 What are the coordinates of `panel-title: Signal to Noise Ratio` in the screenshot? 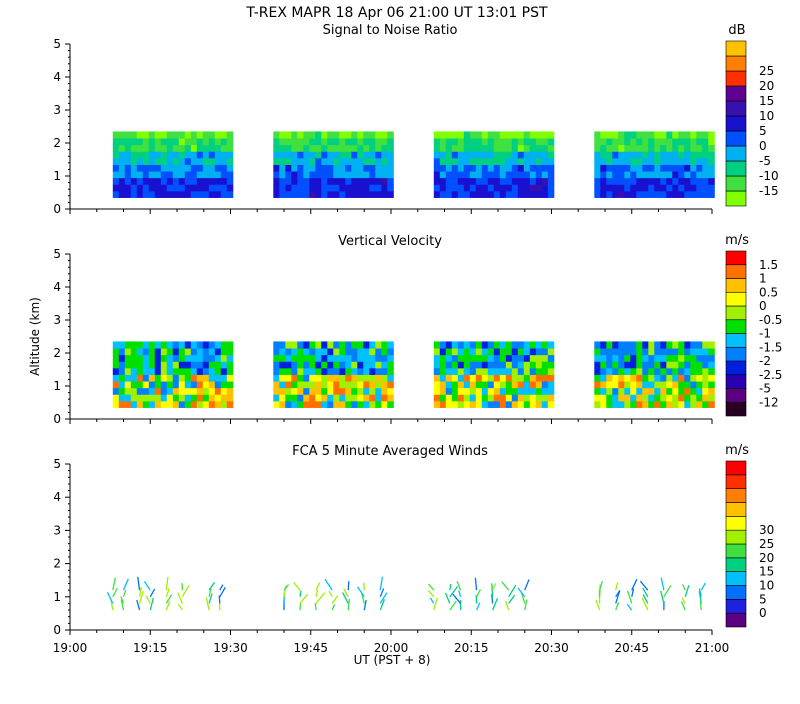 It's located at (390, 30).